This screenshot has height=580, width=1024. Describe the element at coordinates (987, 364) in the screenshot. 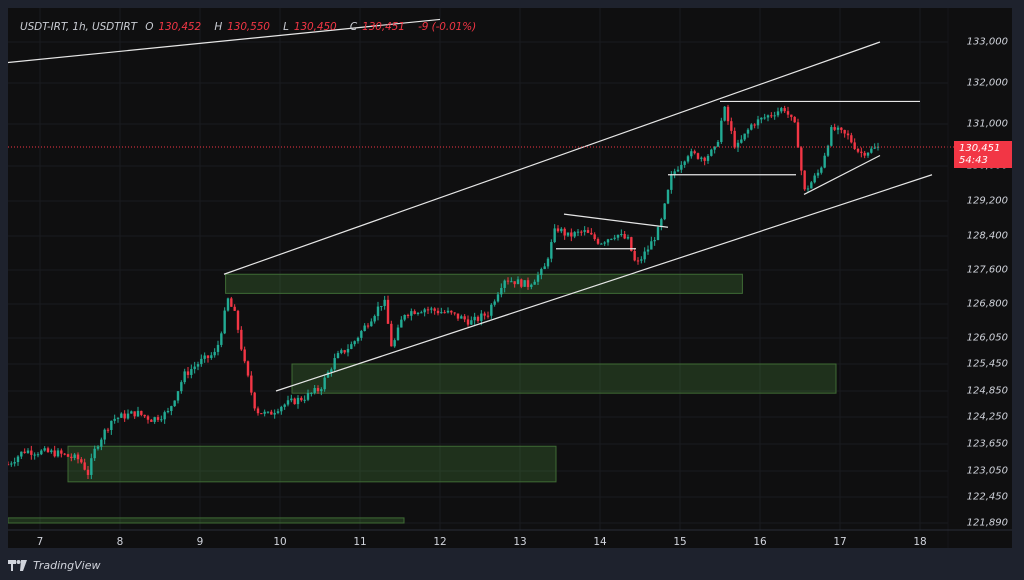

I see `price-axis-label: 125,450` at that location.